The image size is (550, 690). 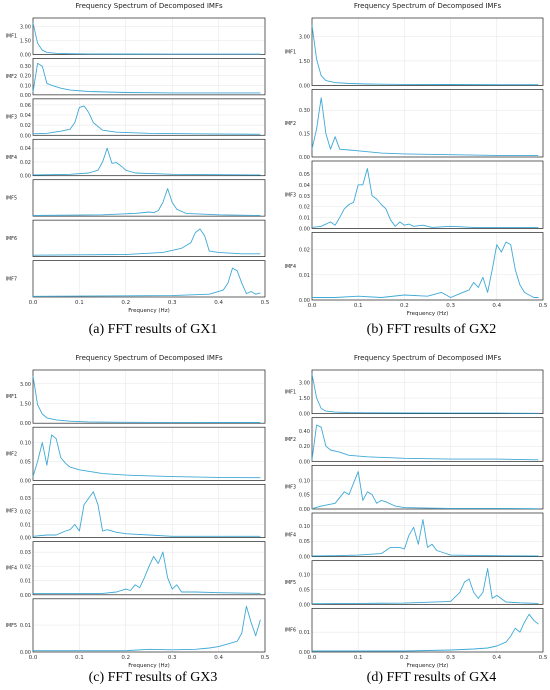 What do you see at coordinates (432, 677) in the screenshot?
I see `panel-caption: (d) FFT results of GX4` at bounding box center [432, 677].